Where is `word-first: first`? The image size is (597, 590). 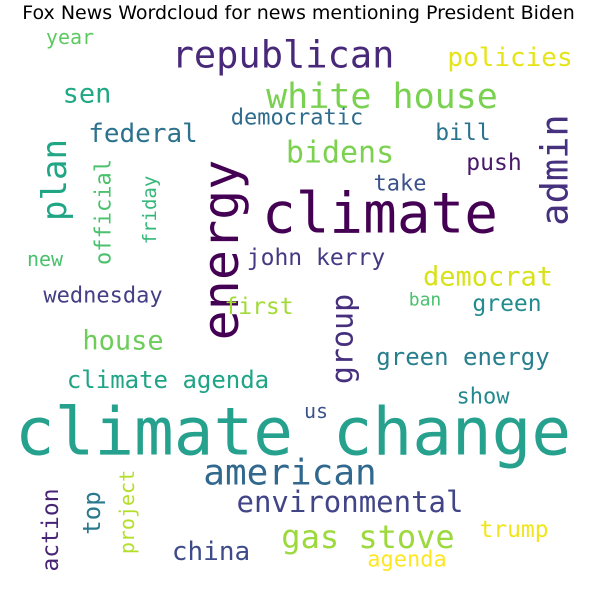 word-first: first is located at coordinates (258, 307).